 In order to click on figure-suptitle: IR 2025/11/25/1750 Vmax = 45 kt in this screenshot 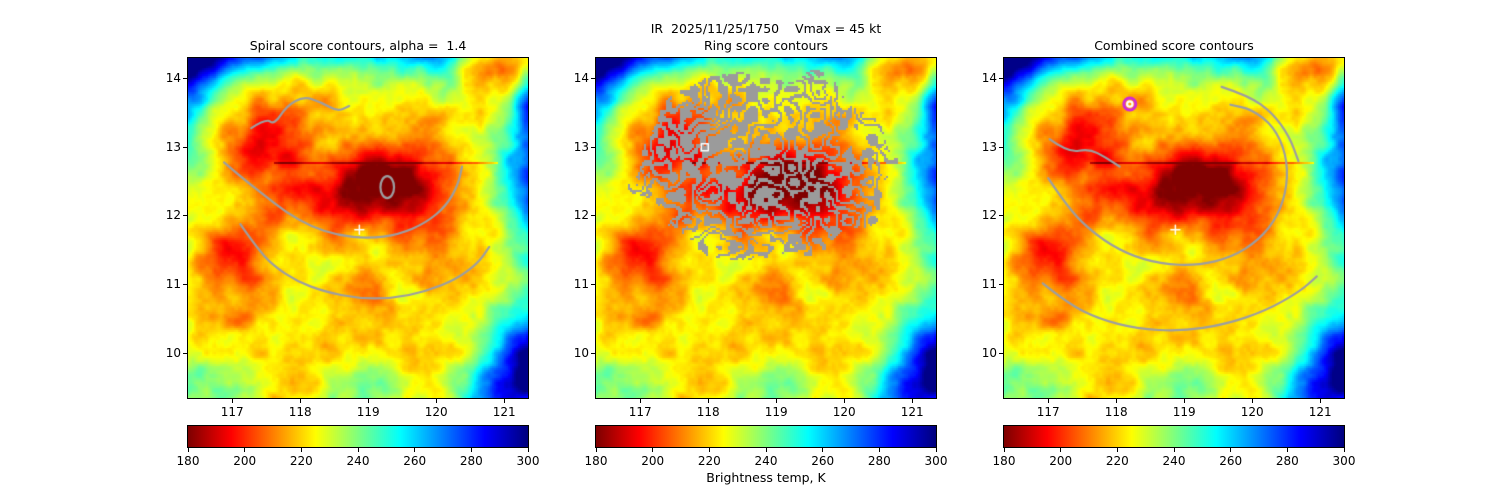, I will do `click(766, 28)`.